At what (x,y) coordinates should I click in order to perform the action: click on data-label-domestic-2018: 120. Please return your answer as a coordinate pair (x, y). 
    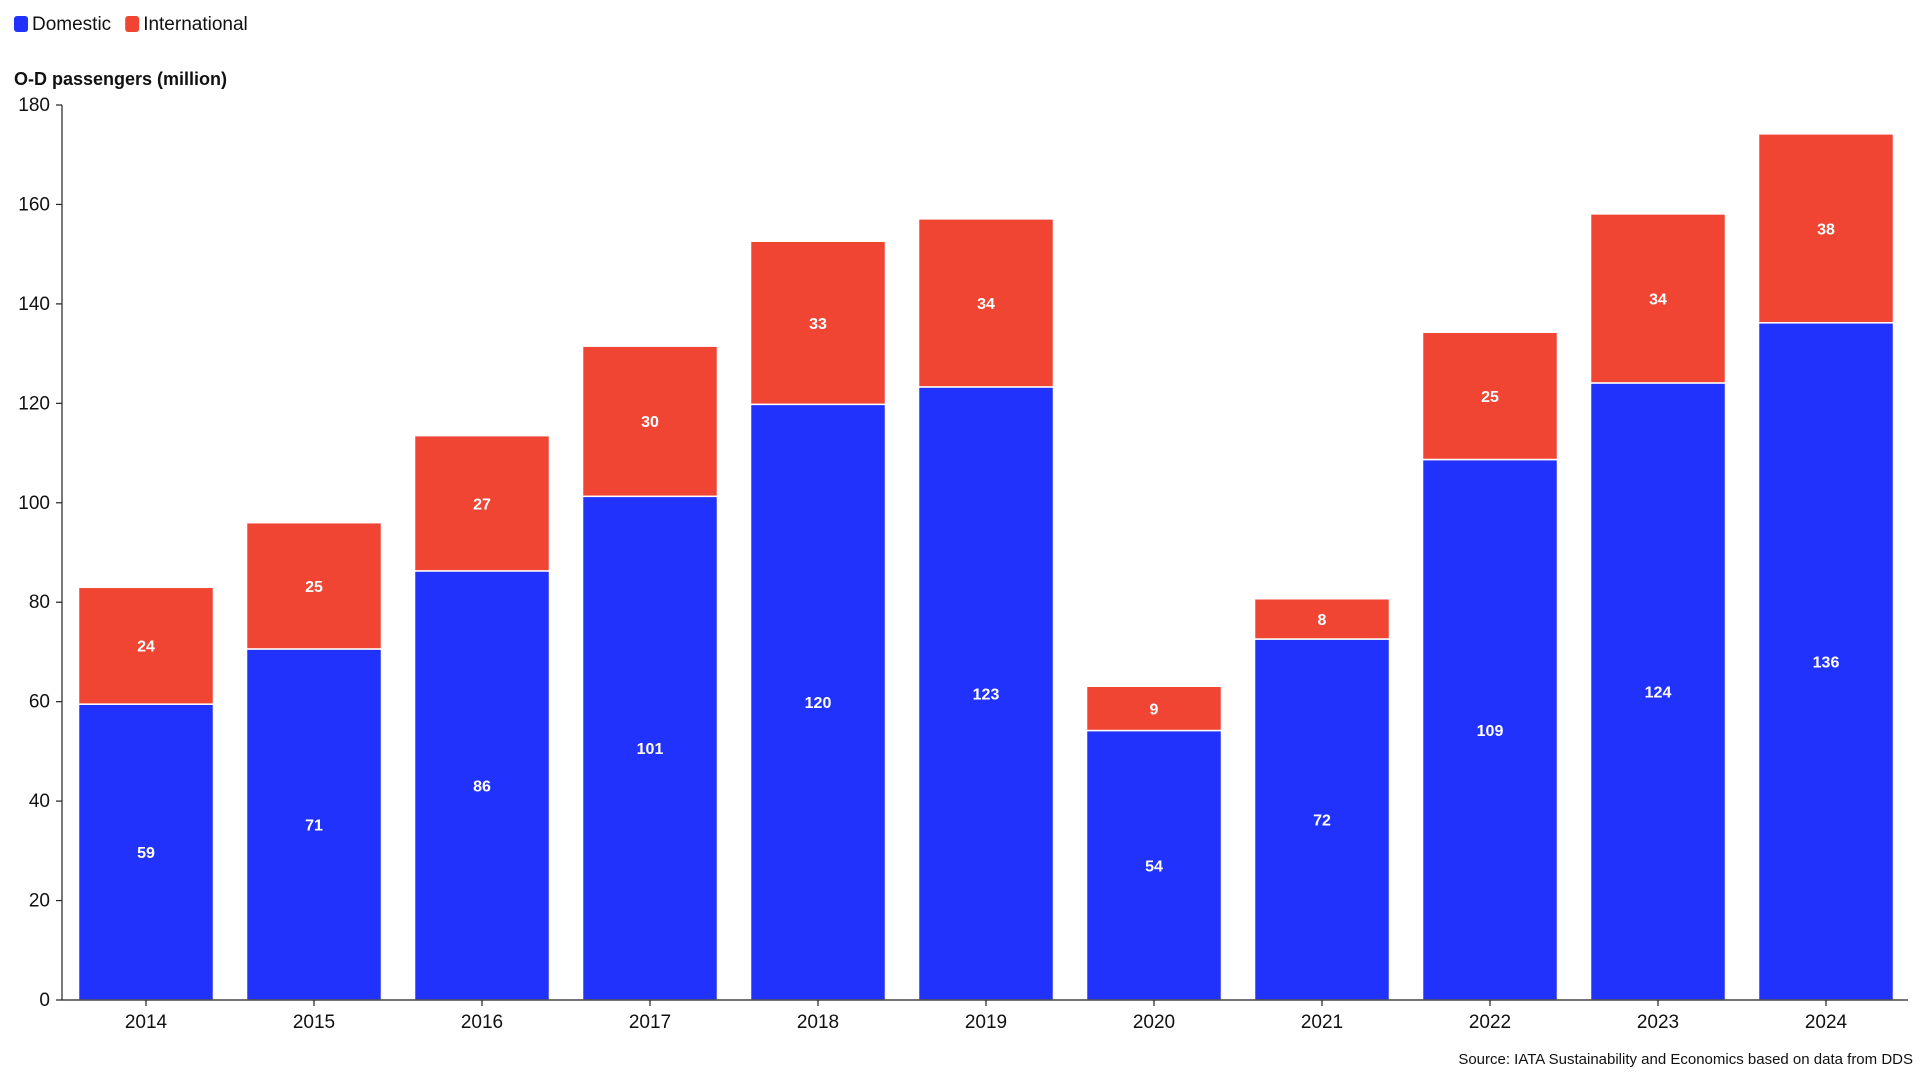
    Looking at the image, I should click on (818, 703).